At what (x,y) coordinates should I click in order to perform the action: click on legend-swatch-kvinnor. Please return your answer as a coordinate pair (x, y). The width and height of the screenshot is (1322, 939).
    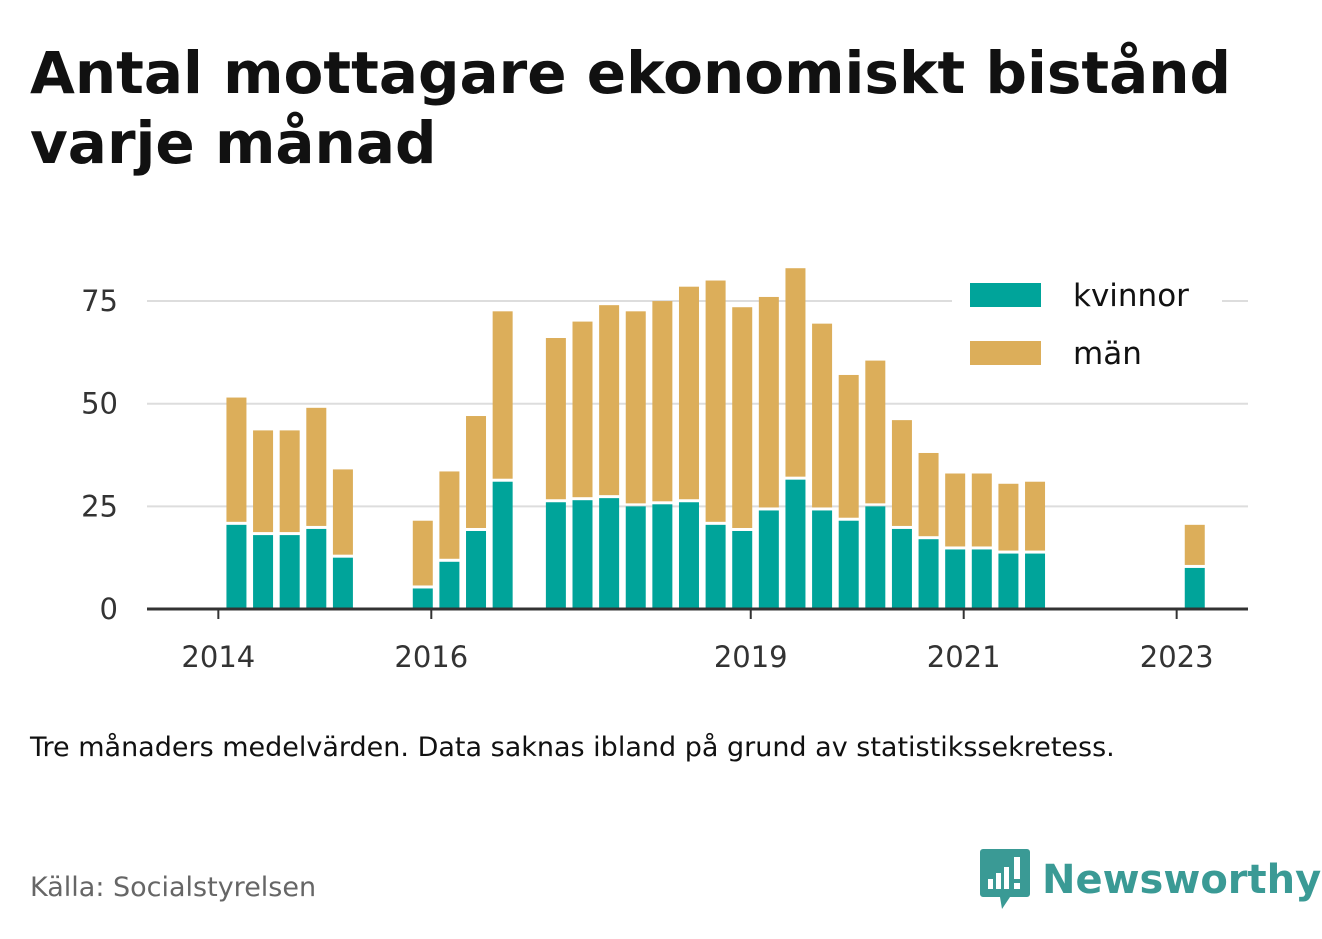
    Looking at the image, I should click on (1005, 295).